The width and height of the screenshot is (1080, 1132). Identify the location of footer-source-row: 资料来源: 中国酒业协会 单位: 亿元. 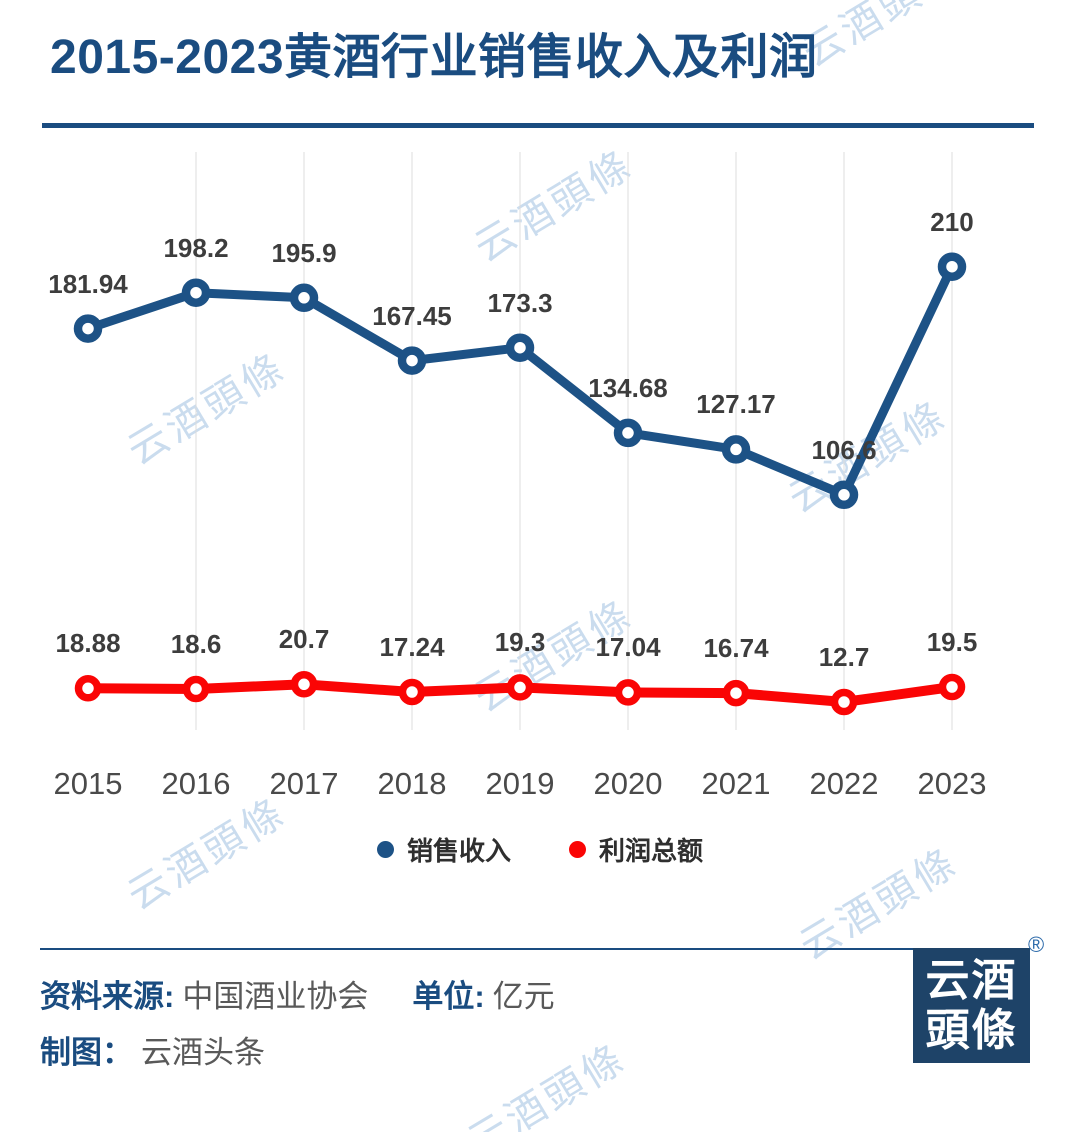
(297, 993).